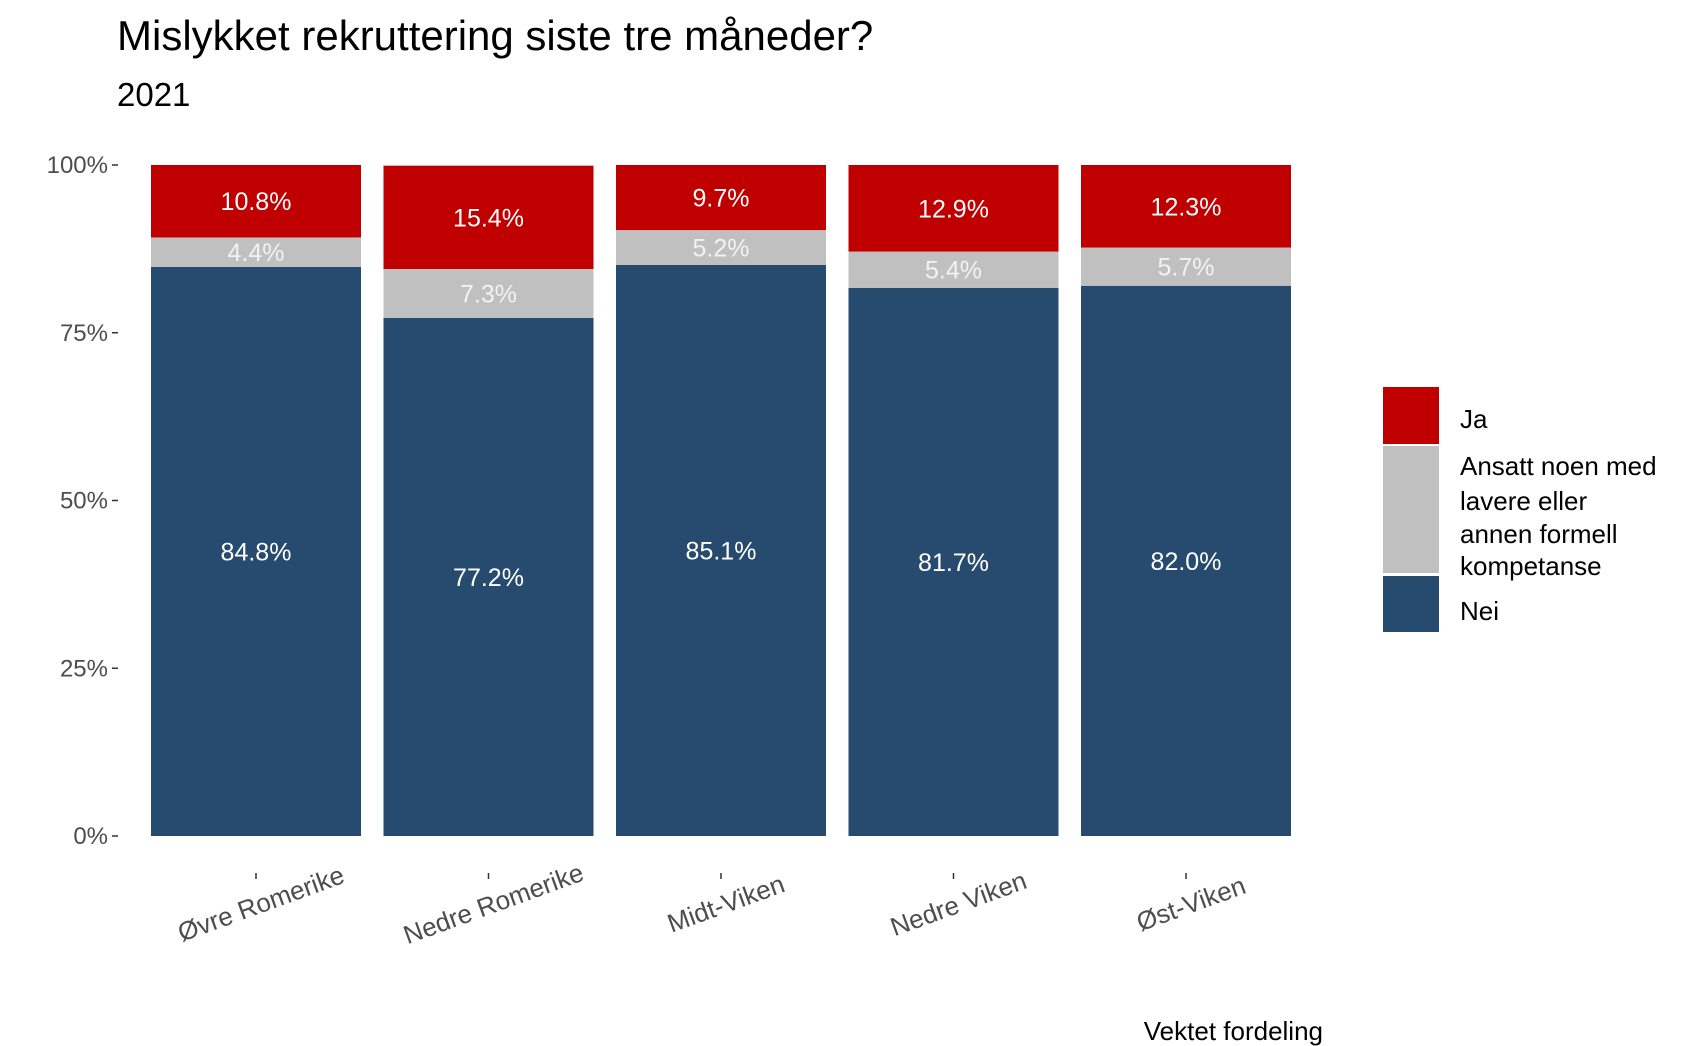  I want to click on bar-value-label: 4.4%, so click(256, 253).